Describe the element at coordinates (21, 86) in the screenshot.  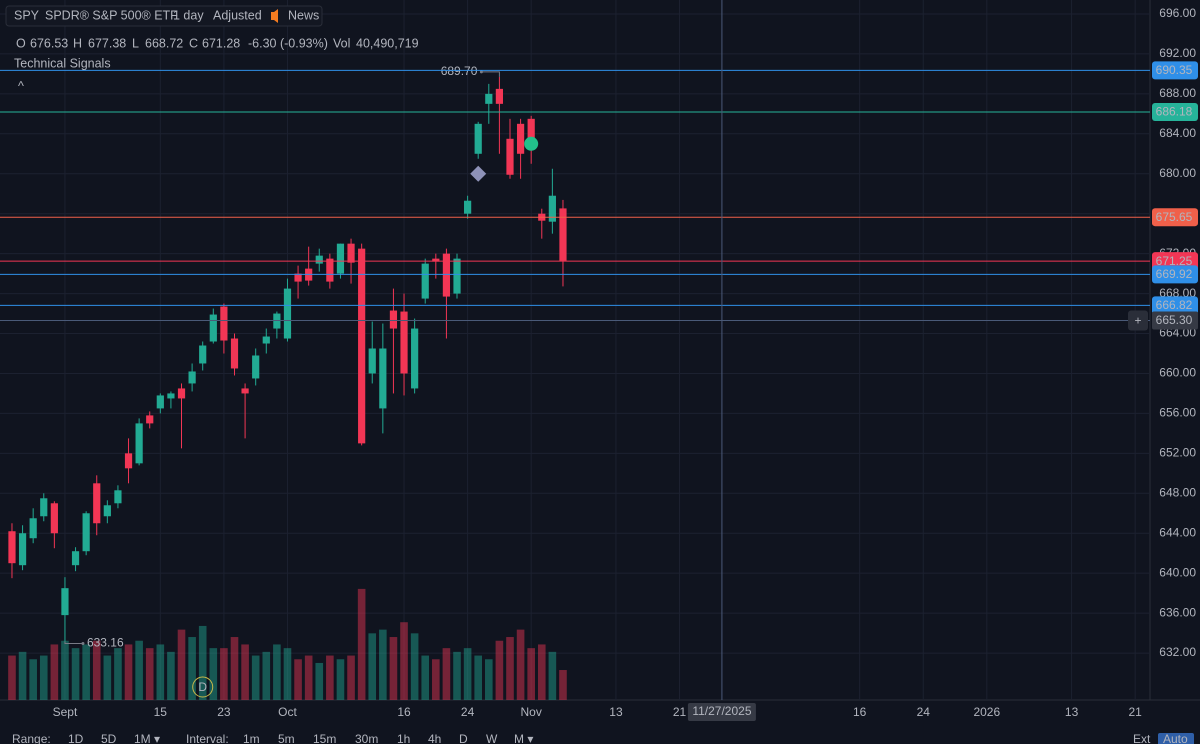
I see `collapse: ^` at that location.